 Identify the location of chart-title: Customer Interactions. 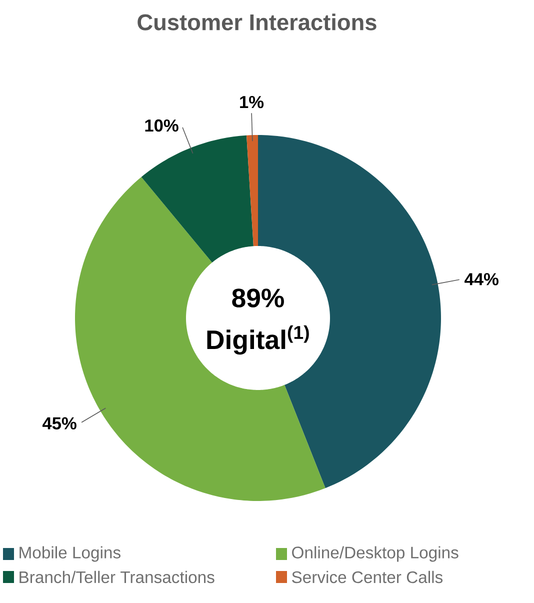
(257, 22).